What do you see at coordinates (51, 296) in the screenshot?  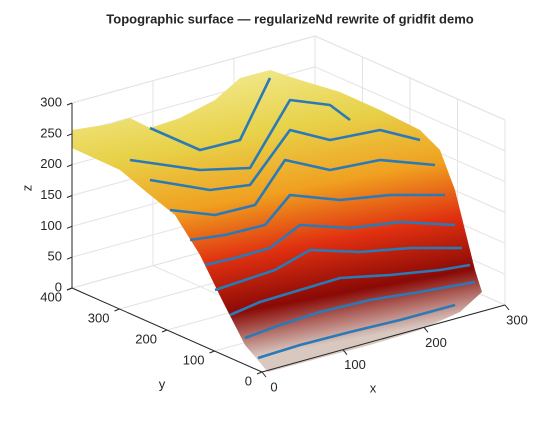 I see `y-tick-label: 400` at bounding box center [51, 296].